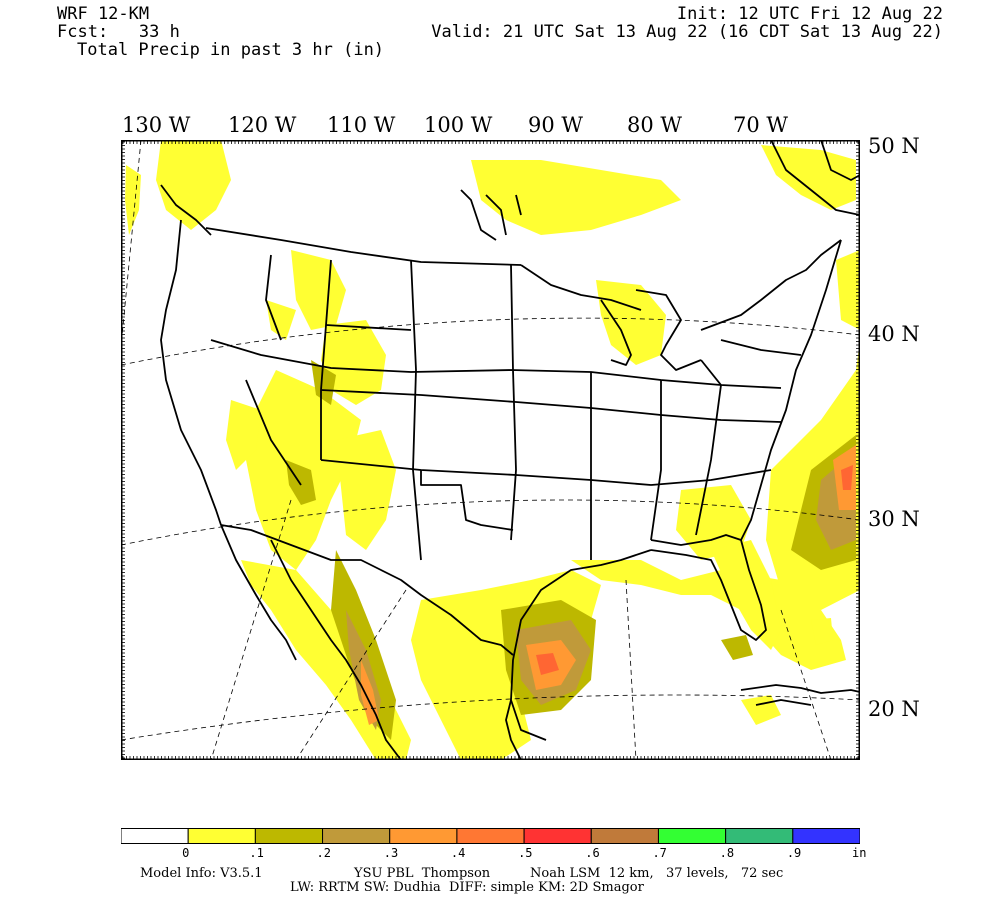 This screenshot has width=1000, height=900. Describe the element at coordinates (894, 709) in the screenshot. I see `lat-label-20n: 20 N` at that location.